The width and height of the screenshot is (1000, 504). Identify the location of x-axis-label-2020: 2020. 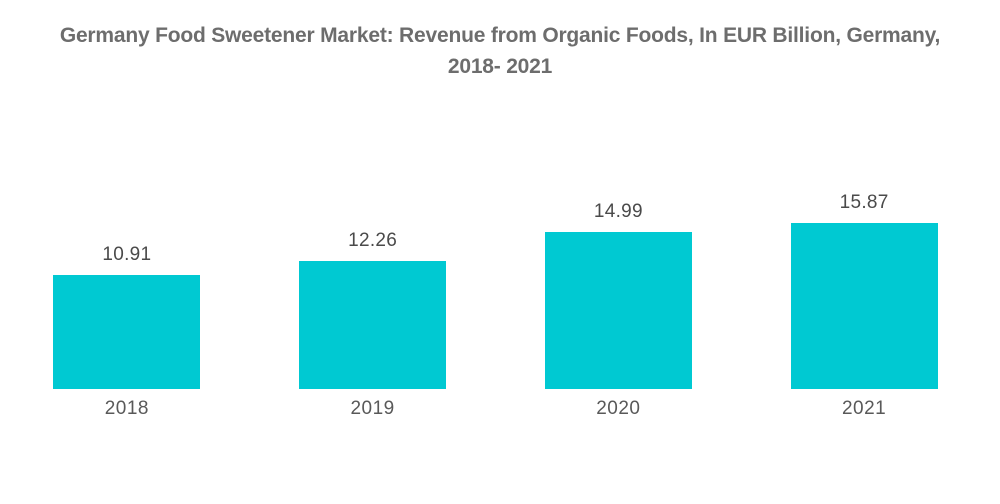
(618, 408).